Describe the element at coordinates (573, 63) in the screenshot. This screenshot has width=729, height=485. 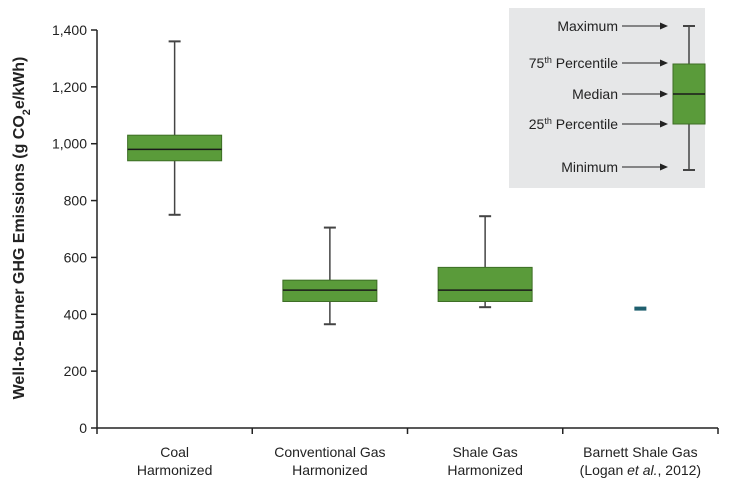
I see `legend-p75-label: 75th Percentile` at that location.